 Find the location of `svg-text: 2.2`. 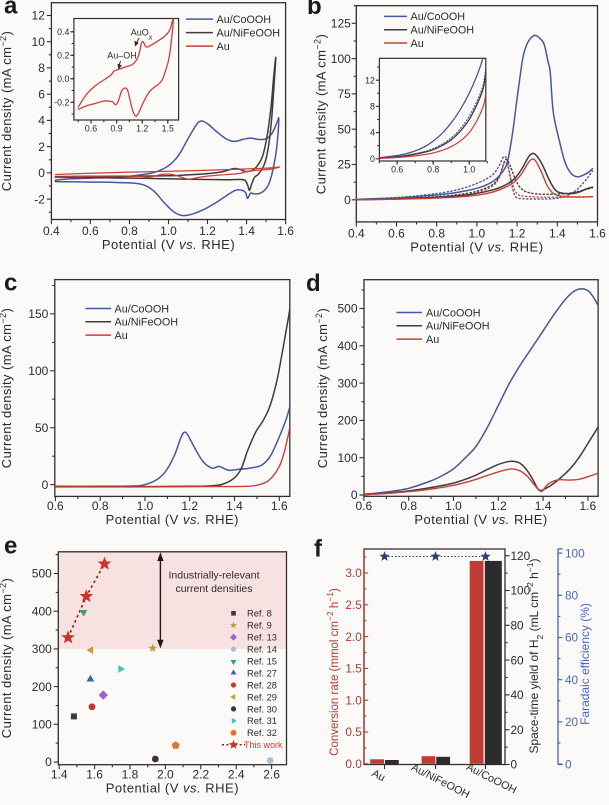

svg-text: 2.2 is located at coordinates (200, 775).